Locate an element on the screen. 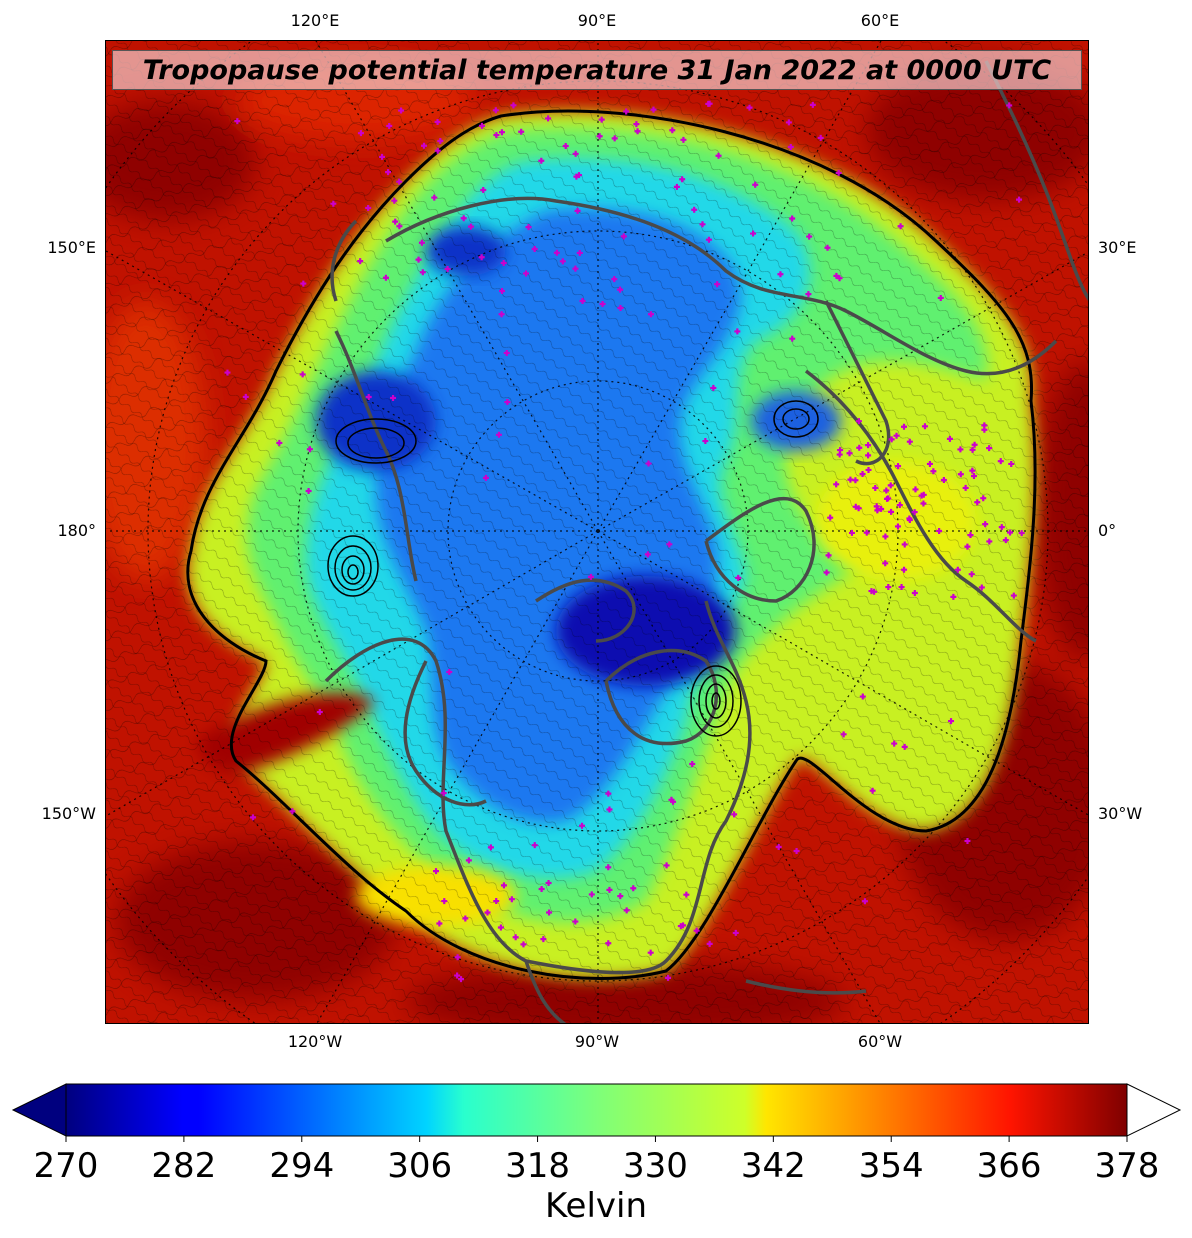 The height and width of the screenshot is (1238, 1192). north-america-coast is located at coordinates (538, 787).